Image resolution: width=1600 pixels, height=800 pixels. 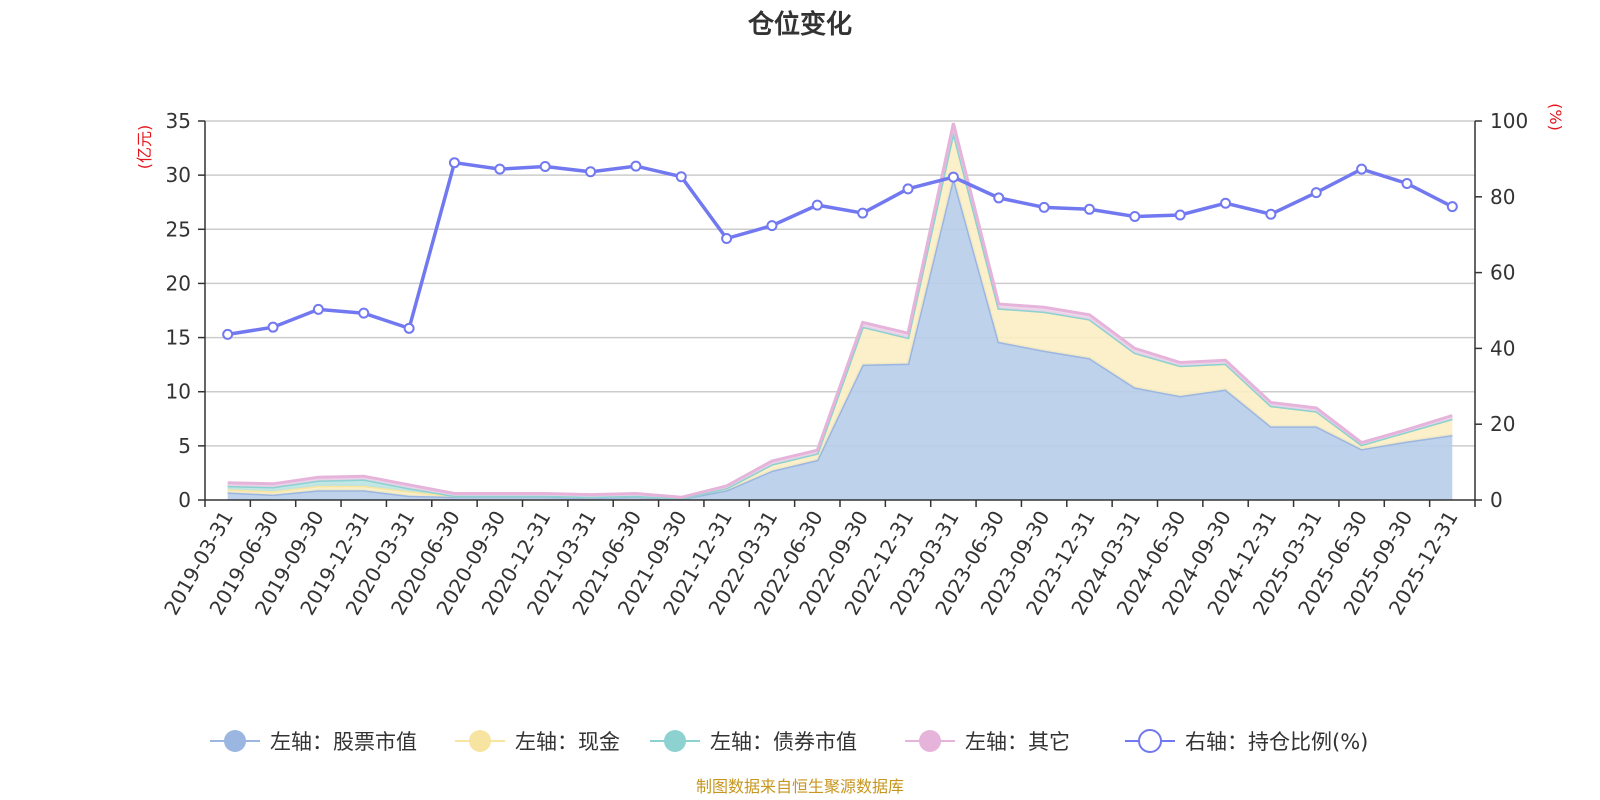 What do you see at coordinates (1502, 424) in the screenshot?
I see `right-axis-tick-label: 20` at bounding box center [1502, 424].